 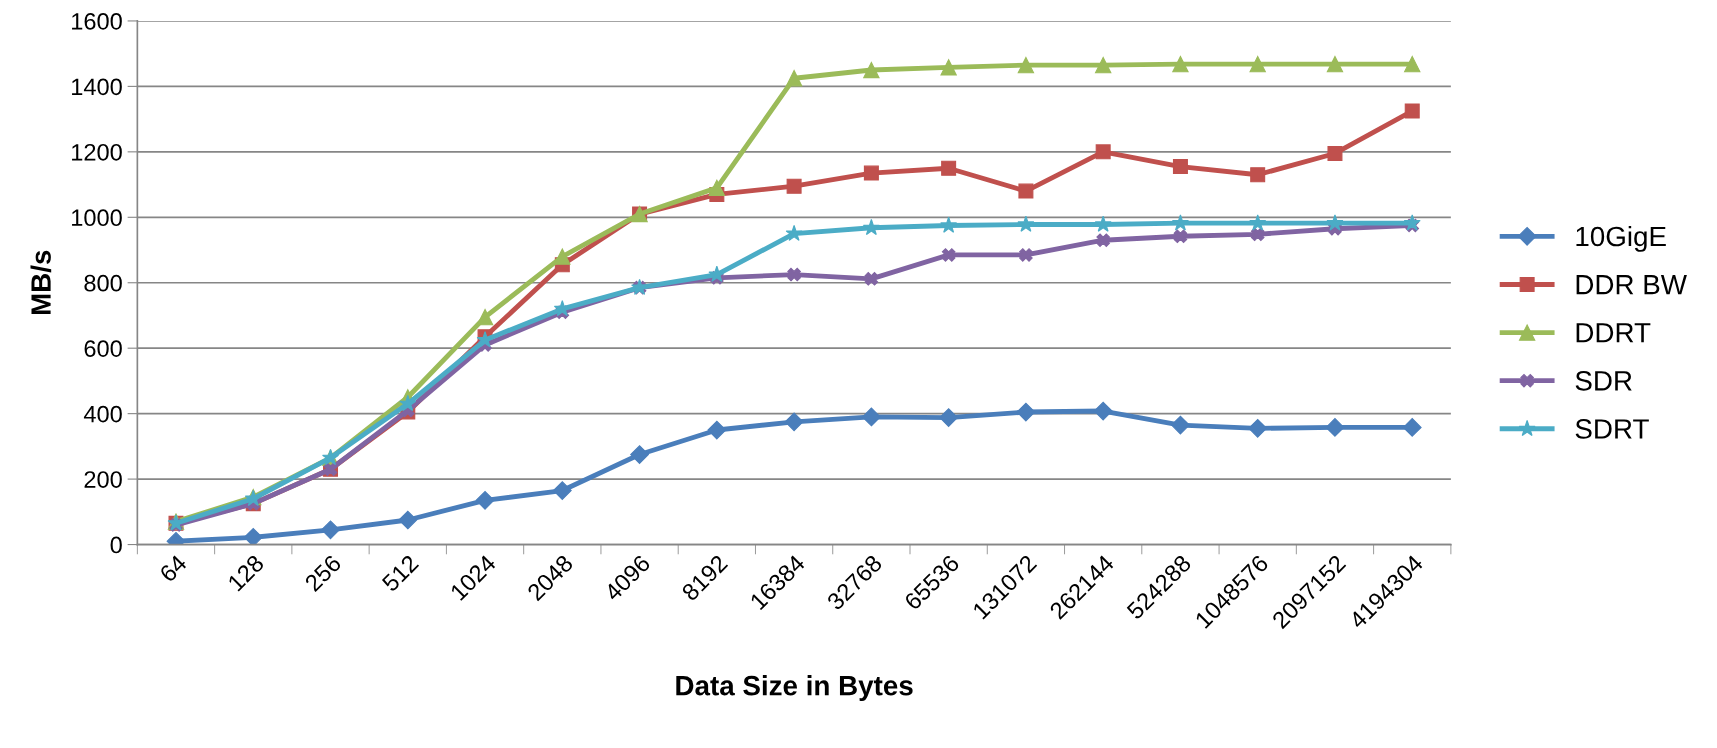 What do you see at coordinates (103, 348) in the screenshot?
I see `y-tick-label: 600` at bounding box center [103, 348].